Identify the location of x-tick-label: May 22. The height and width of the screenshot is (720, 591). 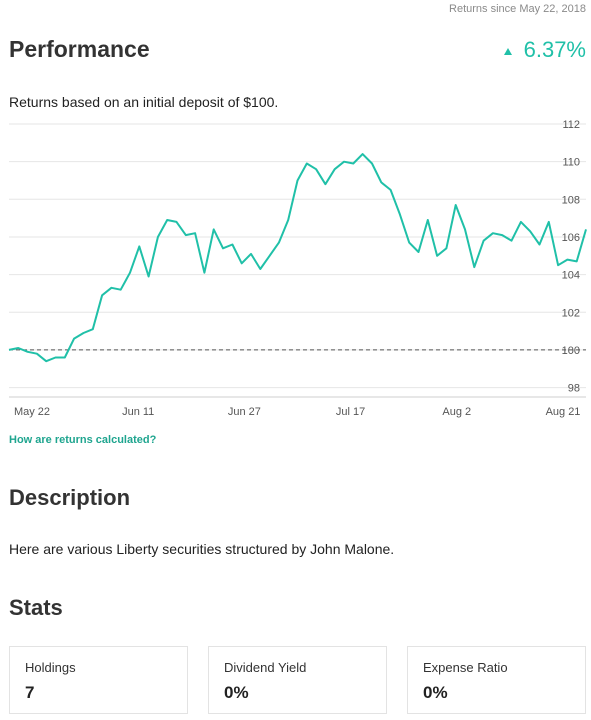
(32, 412).